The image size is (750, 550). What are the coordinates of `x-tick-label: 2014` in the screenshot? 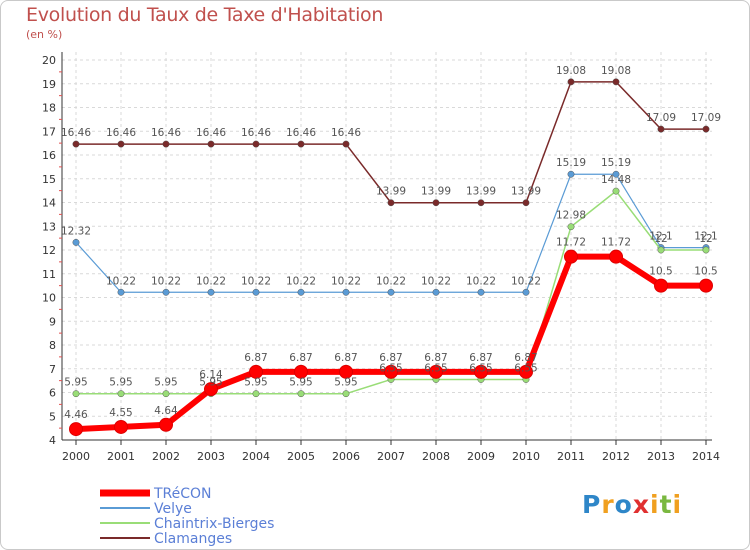 It's located at (706, 456).